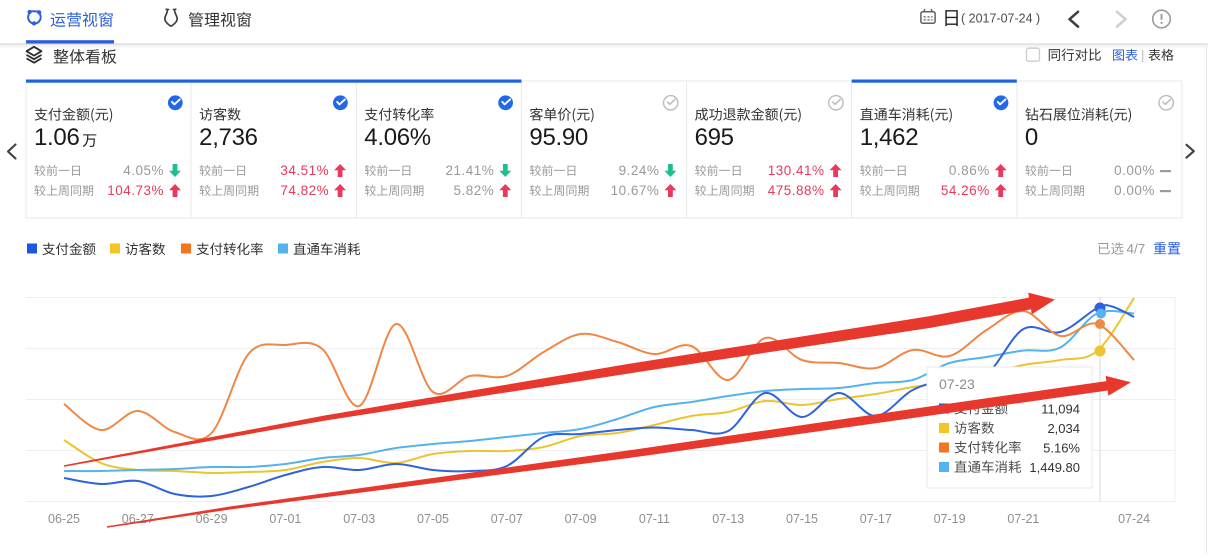 This screenshot has width=1208, height=558. I want to click on svg-text: 1,462, so click(889, 137).